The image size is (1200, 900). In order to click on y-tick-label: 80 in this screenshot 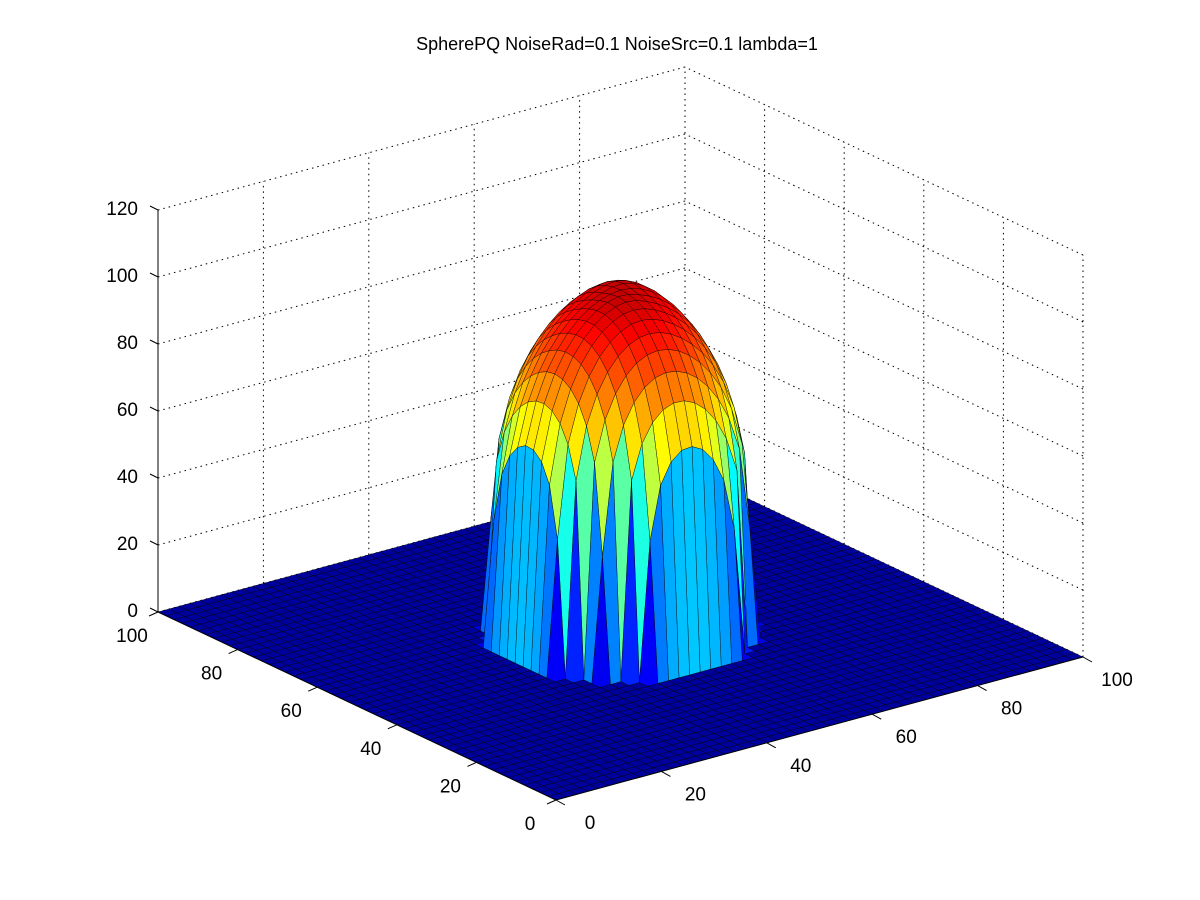, I will do `click(211, 674)`.